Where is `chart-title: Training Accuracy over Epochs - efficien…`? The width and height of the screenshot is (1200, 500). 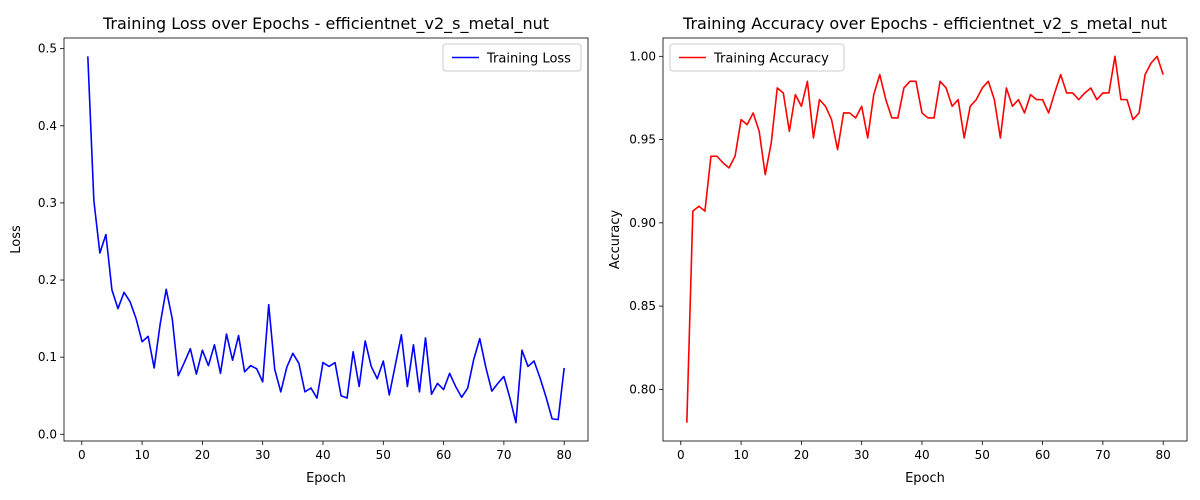 chart-title: Training Accuracy over Epochs - efficien… is located at coordinates (924, 24).